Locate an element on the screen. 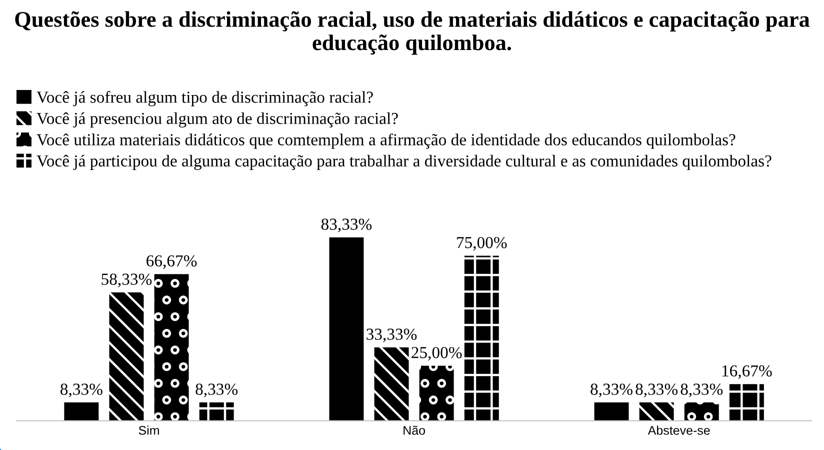 Image resolution: width=824 pixels, height=450 pixels. data-label: 25,00% is located at coordinates (437, 353).